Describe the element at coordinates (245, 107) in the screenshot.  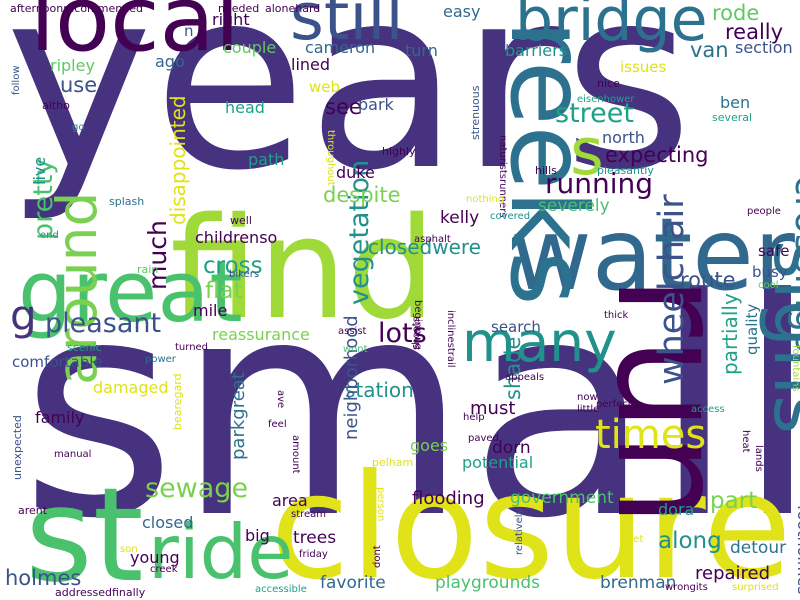
I see `word-head: head` at that location.